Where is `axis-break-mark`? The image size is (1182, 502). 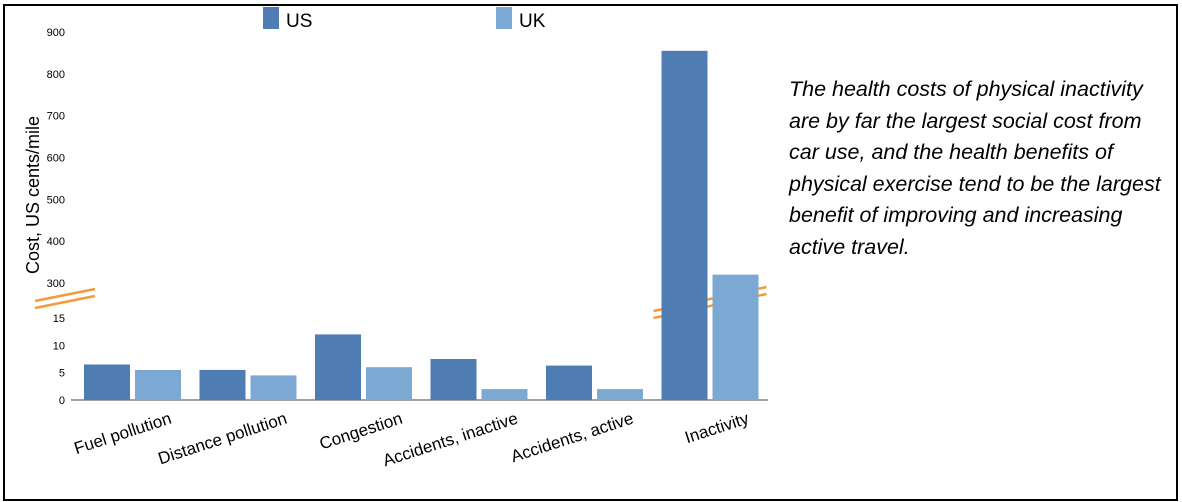 axis-break-mark is located at coordinates (65, 298).